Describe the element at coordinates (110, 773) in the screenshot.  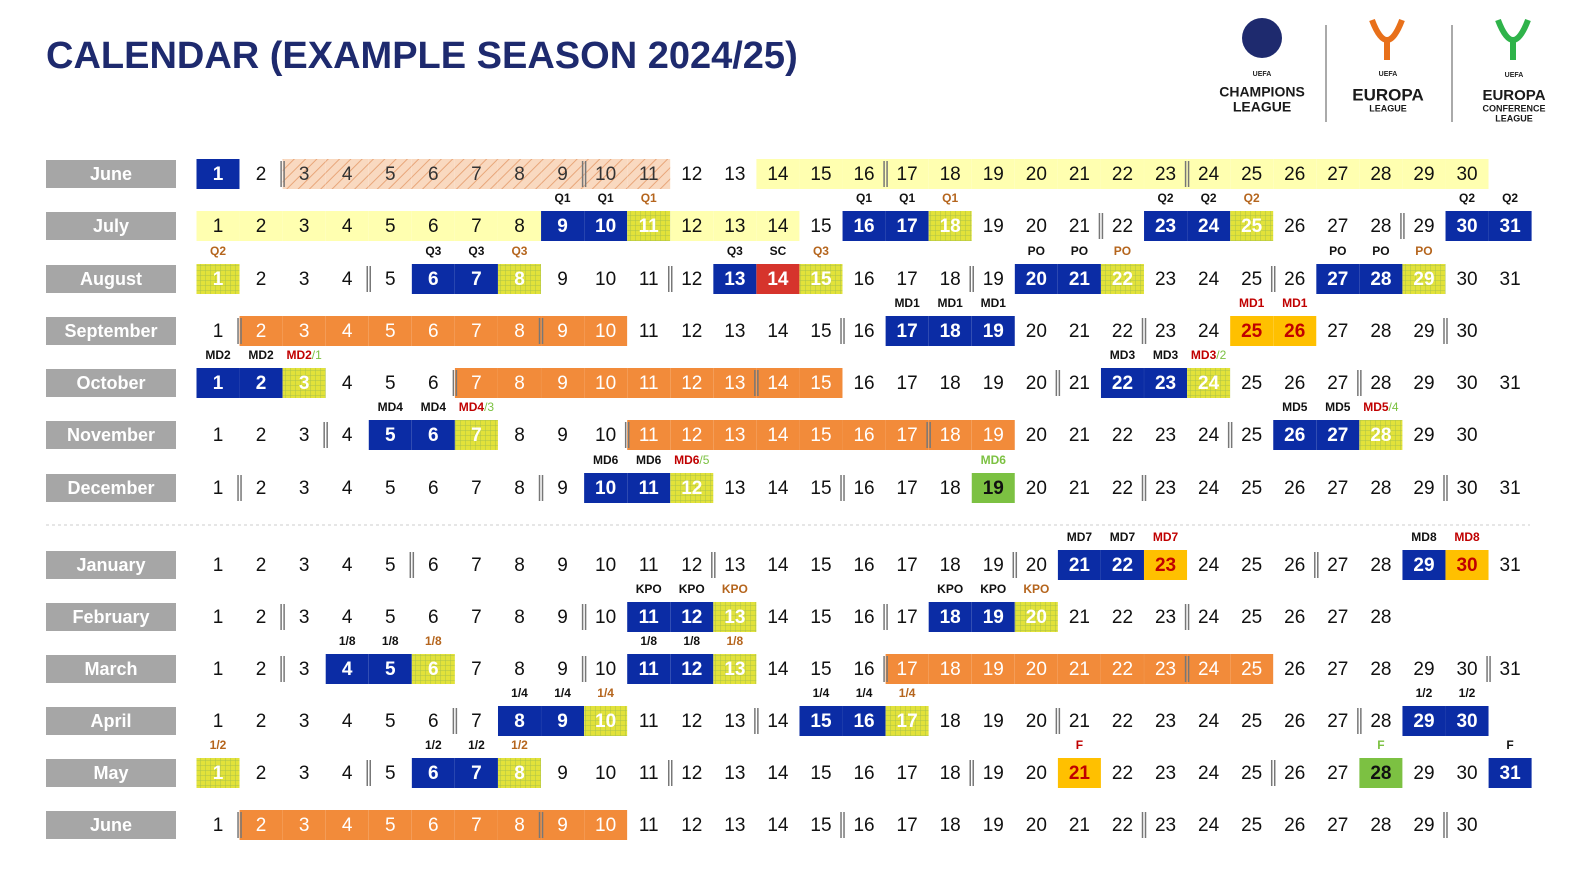
I see `month-name: May` at that location.